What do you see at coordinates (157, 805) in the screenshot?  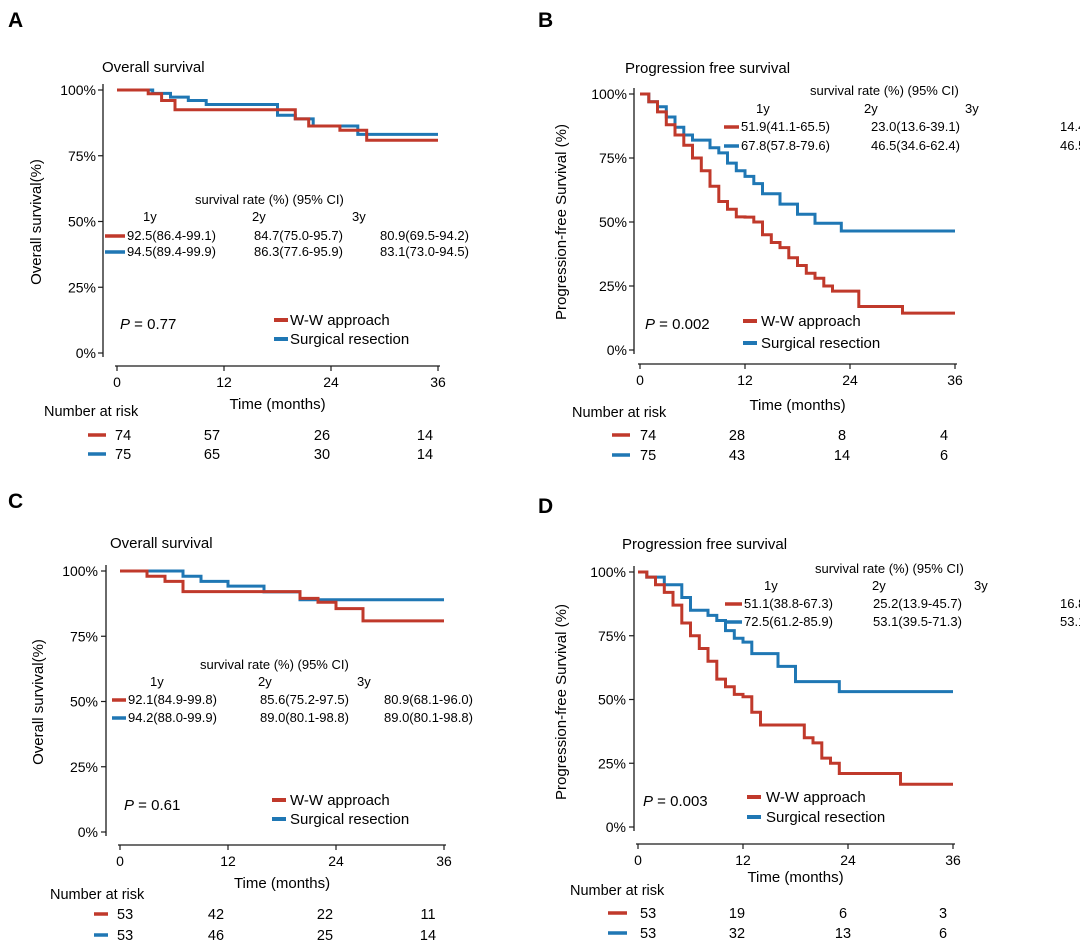 I see `p-value-number: = 0.61` at bounding box center [157, 805].